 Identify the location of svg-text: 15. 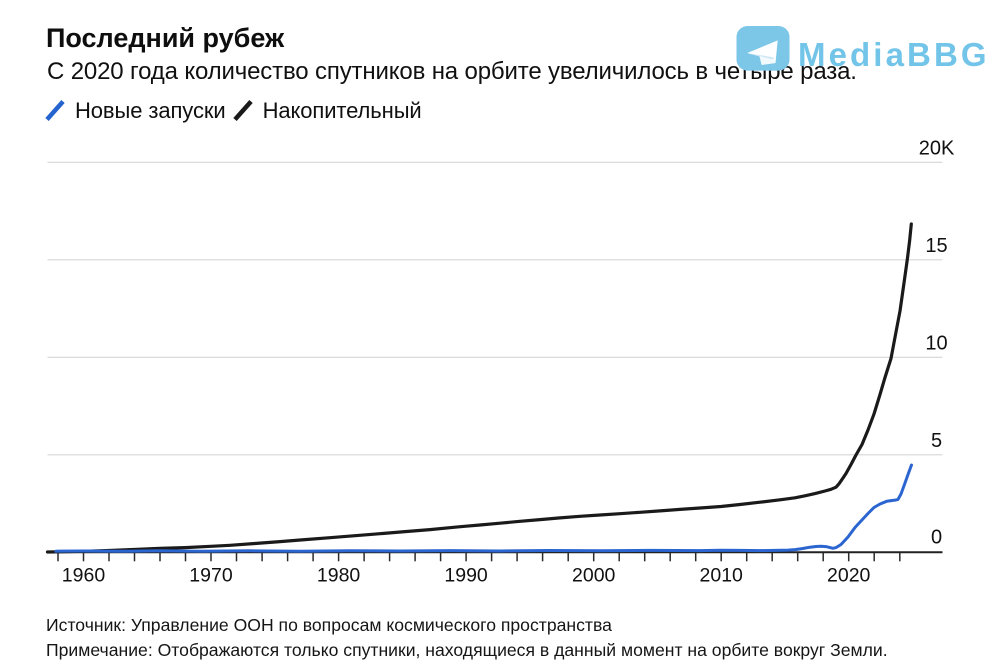
(936, 246).